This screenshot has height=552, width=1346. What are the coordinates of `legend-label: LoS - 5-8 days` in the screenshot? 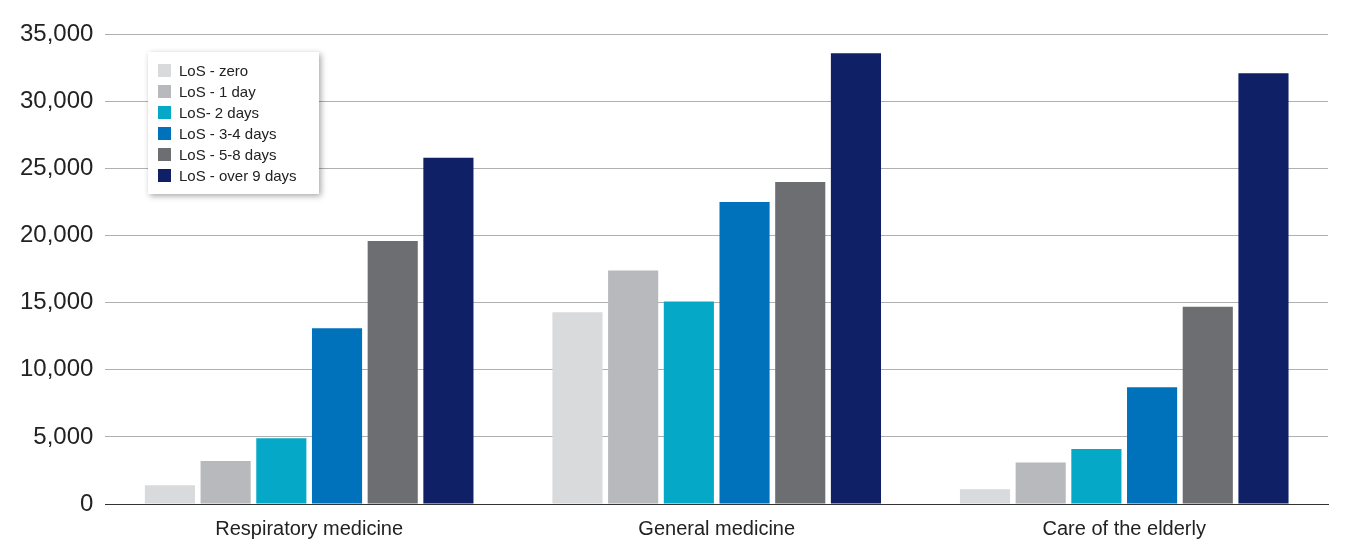 It's located at (228, 154).